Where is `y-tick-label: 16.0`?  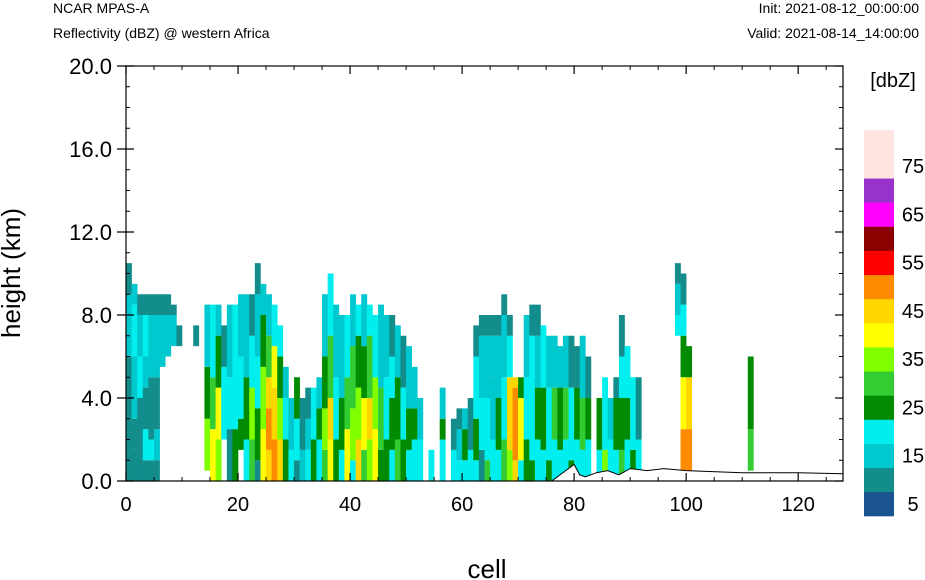 y-tick-label: 16.0 is located at coordinates (90, 149).